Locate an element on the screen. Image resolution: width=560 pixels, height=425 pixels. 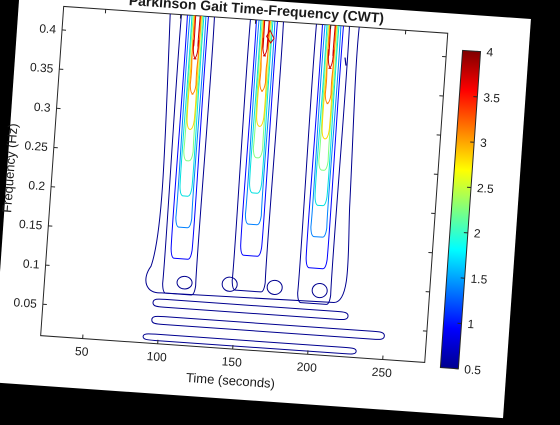
colorbar-tick-label: 3 is located at coordinates (484, 143).